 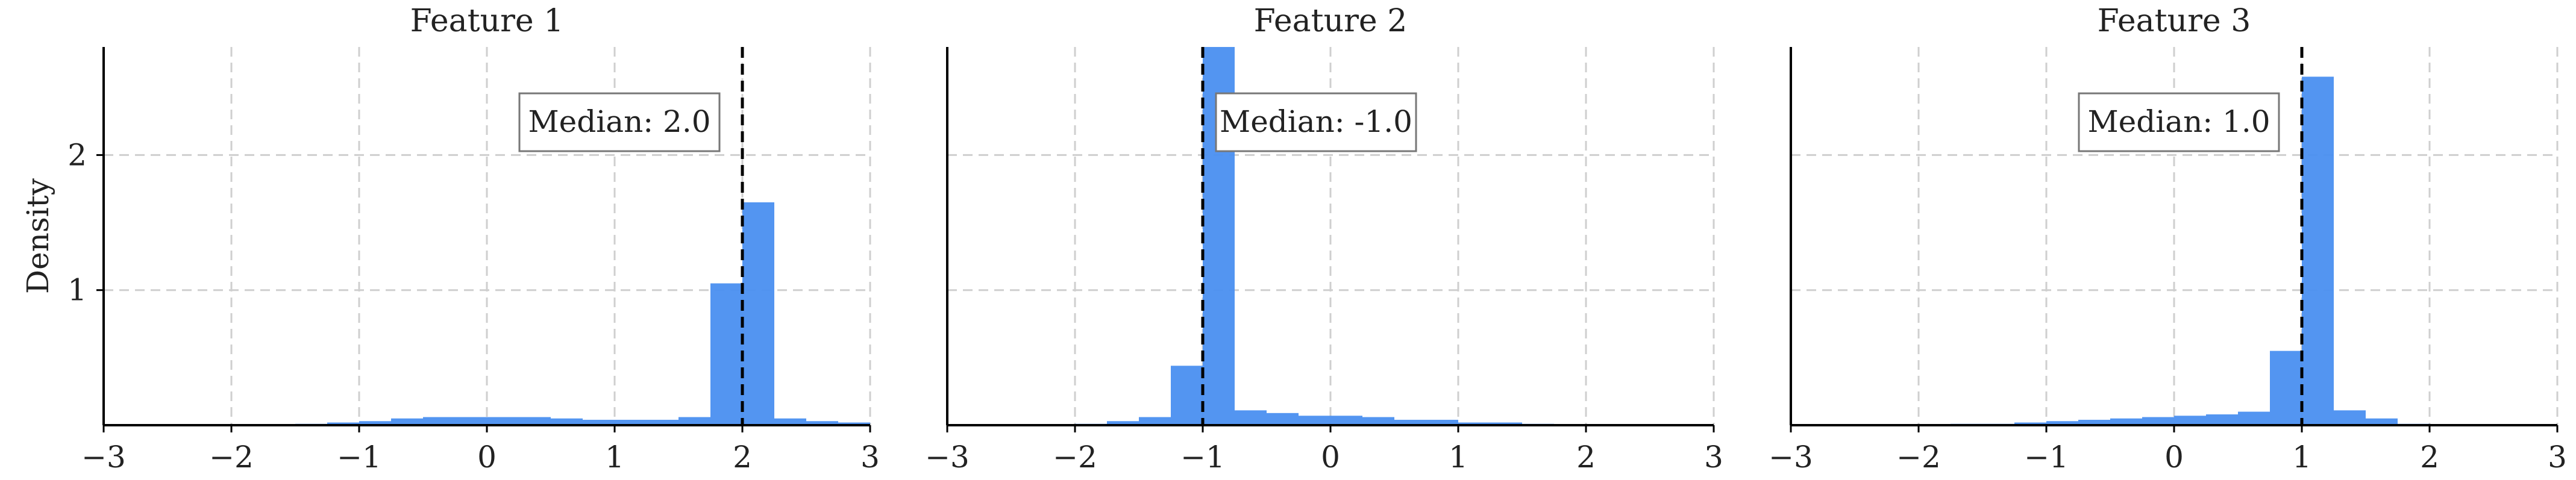 I want to click on median-label: Median: 1.0, so click(x=2178, y=121).